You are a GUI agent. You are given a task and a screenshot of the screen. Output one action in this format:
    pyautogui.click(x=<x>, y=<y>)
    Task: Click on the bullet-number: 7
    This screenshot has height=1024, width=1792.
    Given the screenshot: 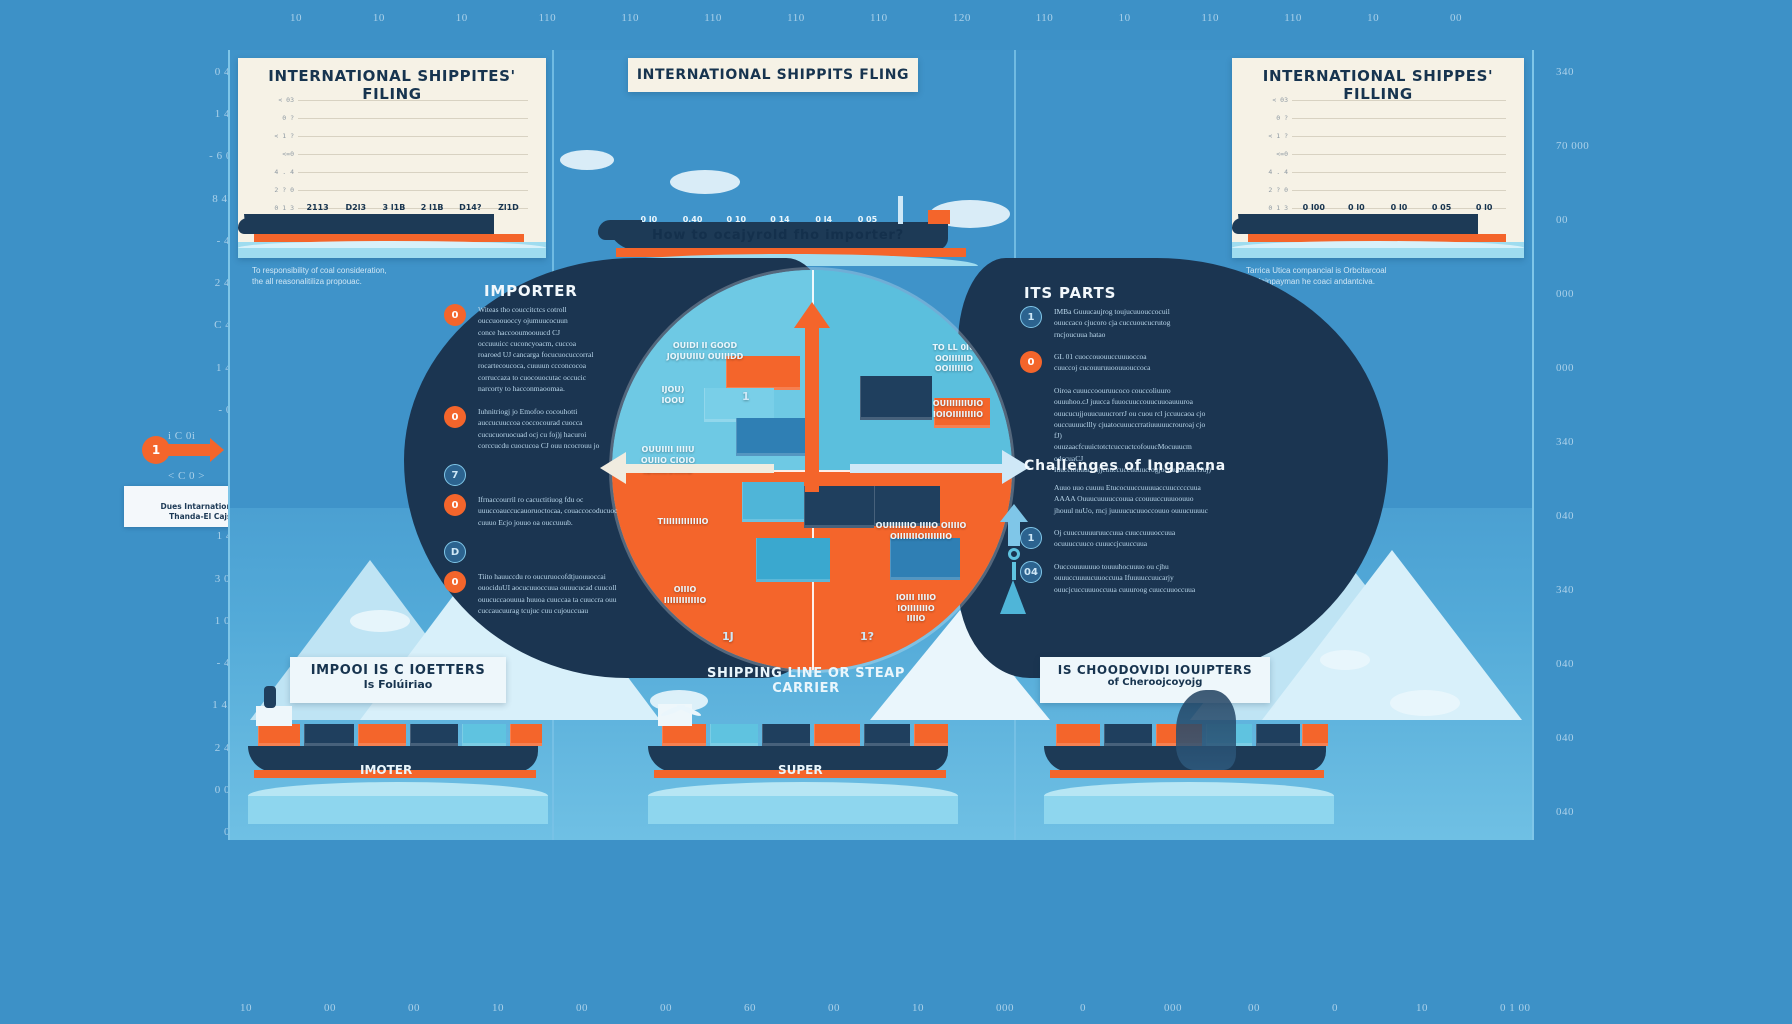 What is the action you would take?
    pyautogui.click(x=455, y=475)
    